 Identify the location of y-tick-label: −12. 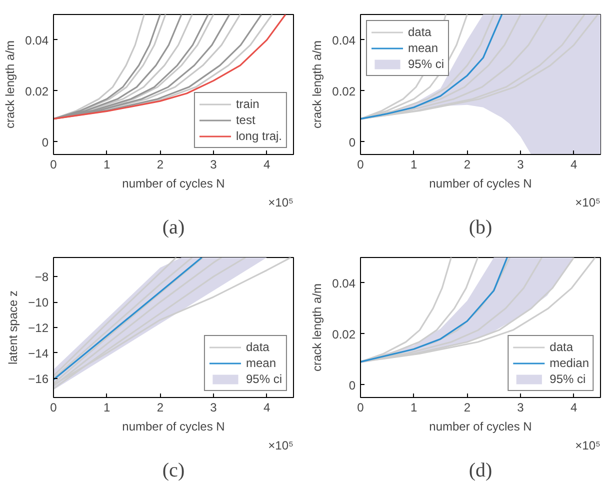
(38, 328).